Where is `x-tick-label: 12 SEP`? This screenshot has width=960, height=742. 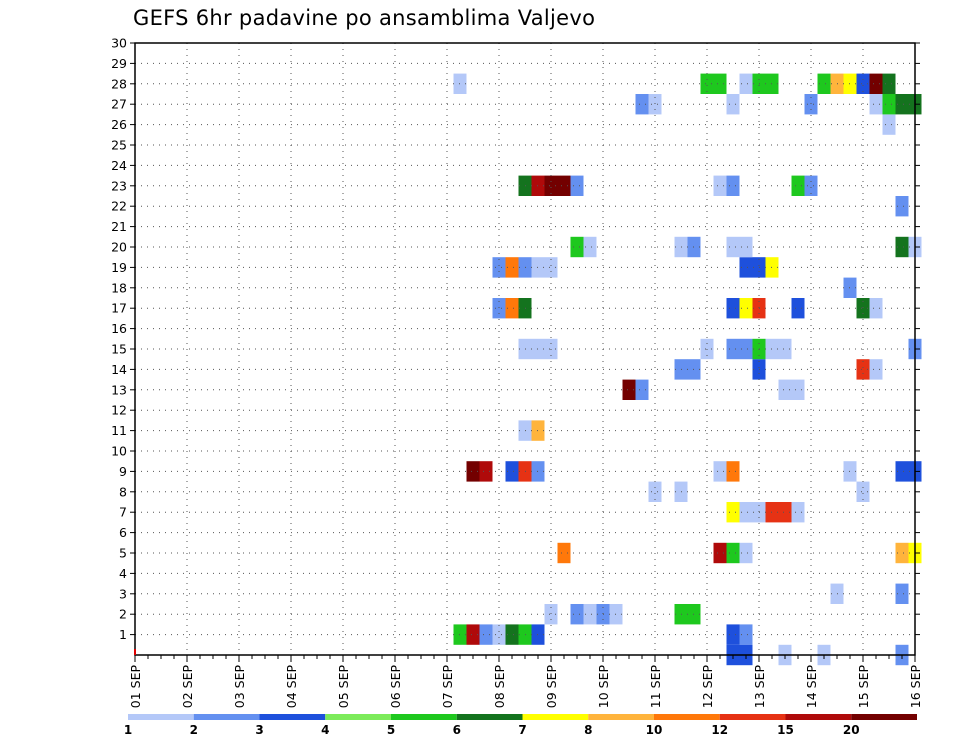
x-tick-label: 12 SEP is located at coordinates (707, 687).